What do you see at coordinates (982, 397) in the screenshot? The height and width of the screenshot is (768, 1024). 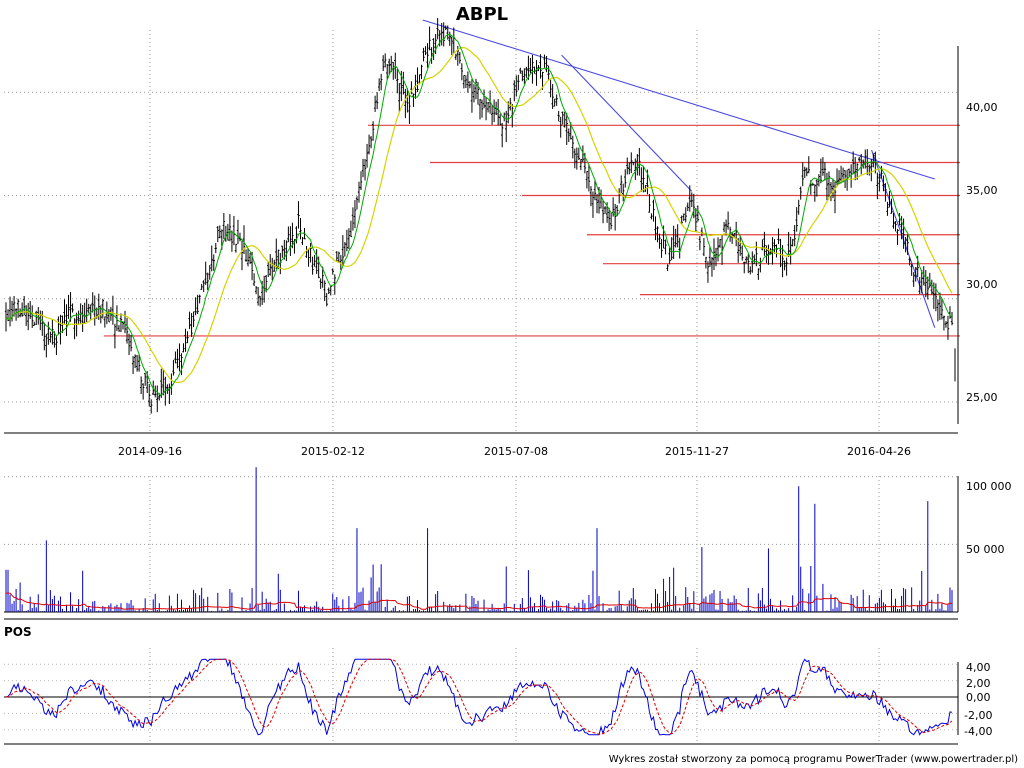 I see `price-y-tick-label: 25,00` at bounding box center [982, 397].